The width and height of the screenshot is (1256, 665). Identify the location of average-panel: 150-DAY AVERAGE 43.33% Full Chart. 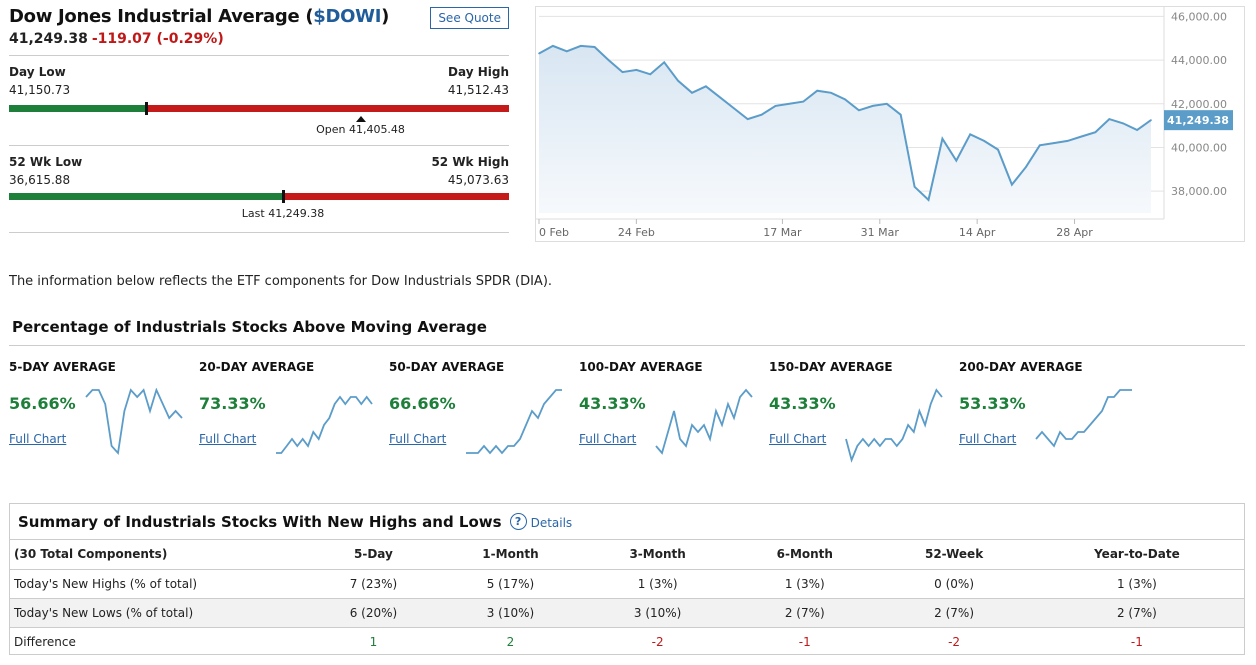
(864, 415).